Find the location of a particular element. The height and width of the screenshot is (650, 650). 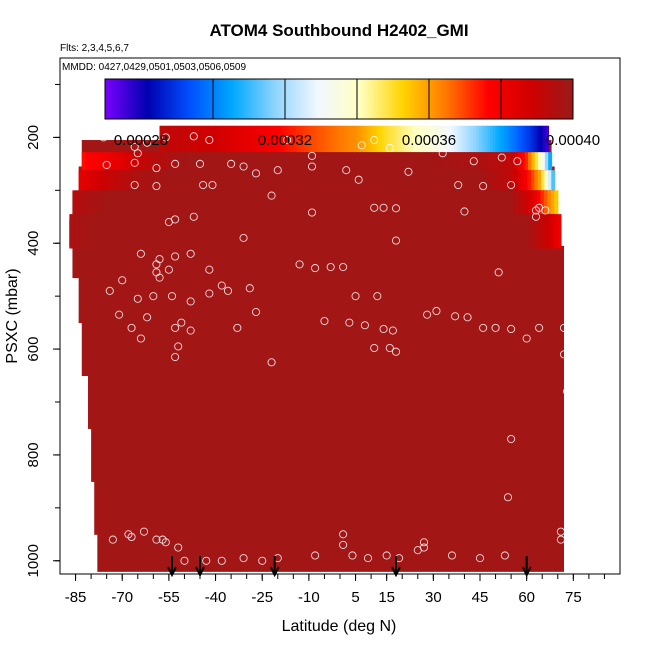

colorbar-ticks: 0.00028 0.00032 0.00036 0.00040 is located at coordinates (357, 114).